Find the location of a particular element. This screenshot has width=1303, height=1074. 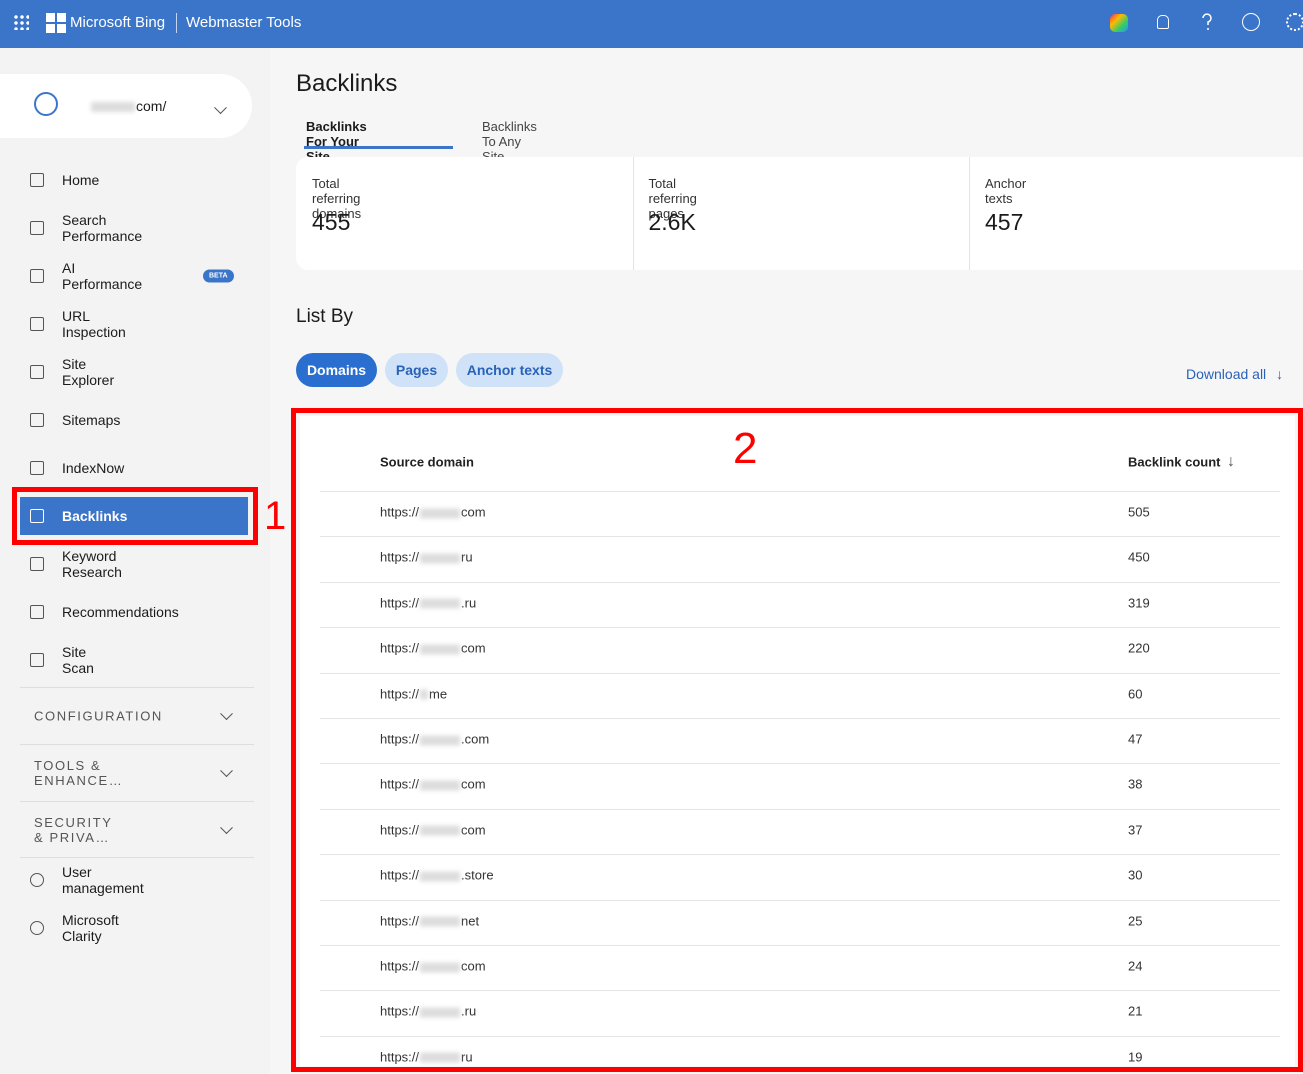

feedback-icon is located at coordinates (1251, 22).